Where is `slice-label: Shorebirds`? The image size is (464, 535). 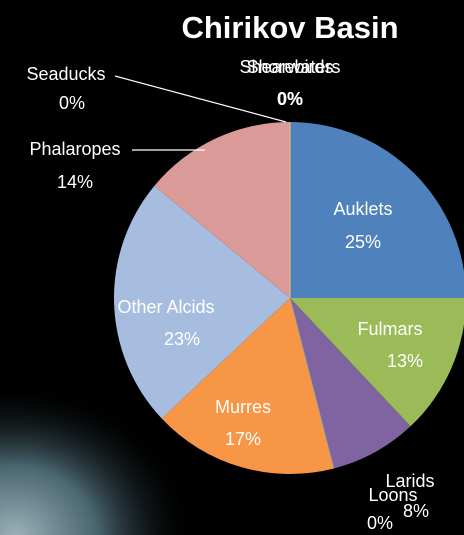
slice-label: Shorebirds is located at coordinates (289, 67).